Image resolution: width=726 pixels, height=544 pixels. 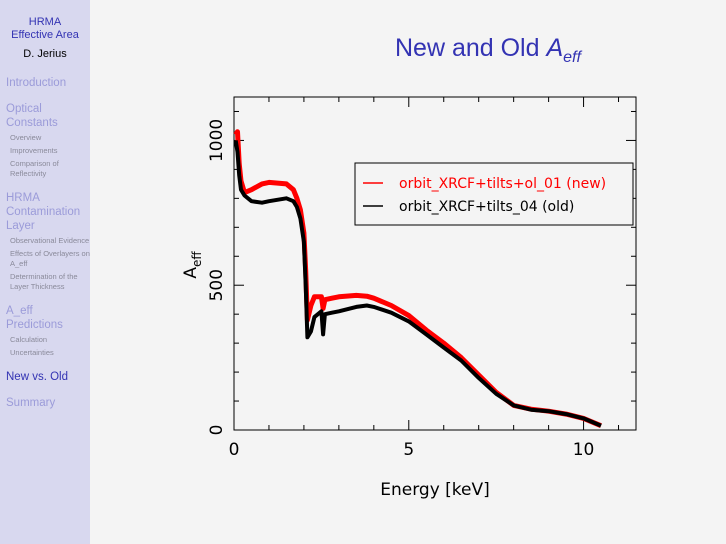 What do you see at coordinates (488, 50) in the screenshot?
I see `slide-title: New and Old Aeff` at bounding box center [488, 50].